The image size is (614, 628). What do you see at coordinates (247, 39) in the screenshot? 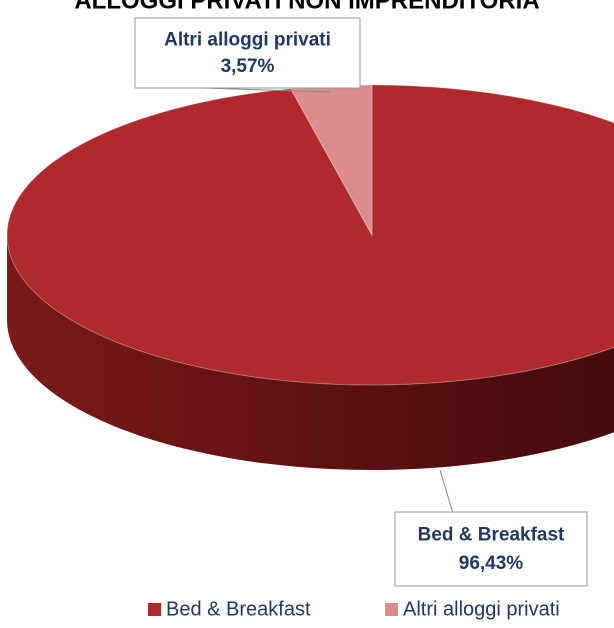
I see `label-name: Altri alloggi privati` at bounding box center [247, 39].